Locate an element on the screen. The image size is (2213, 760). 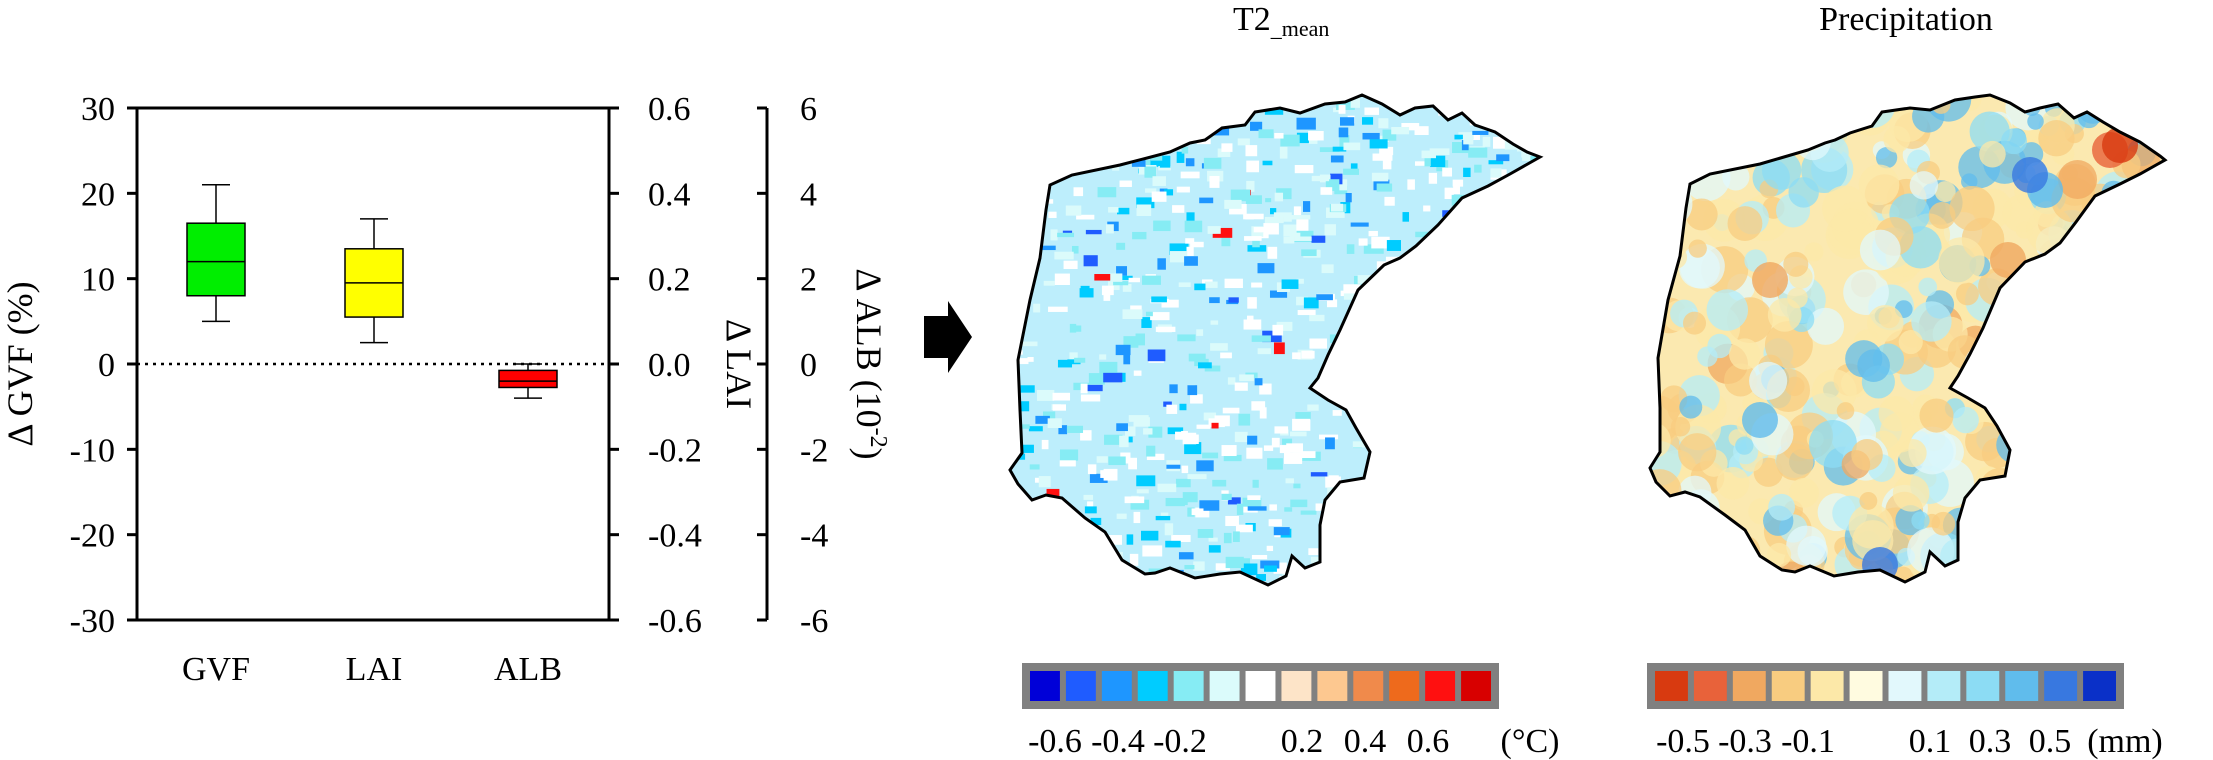
alb-axis-title-end: ) is located at coordinates (869, 454).